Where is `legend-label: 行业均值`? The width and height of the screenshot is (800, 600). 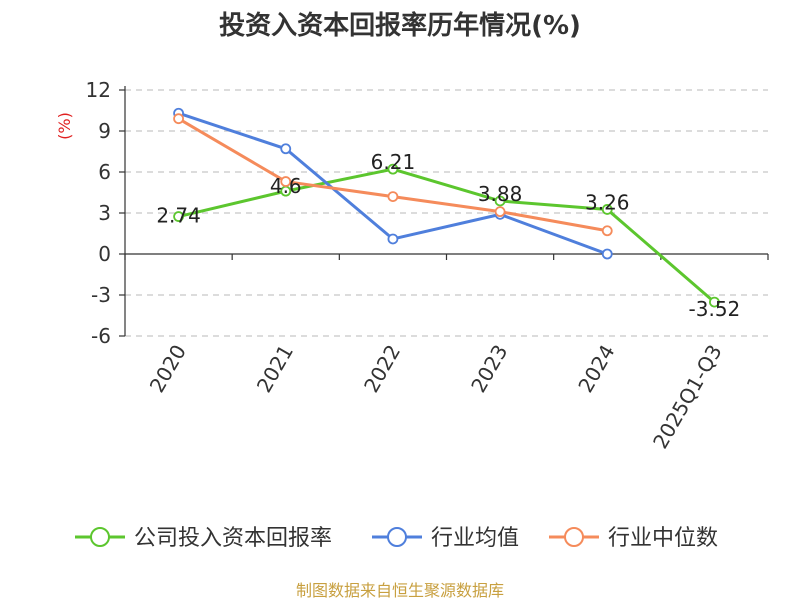 legend-label: 行业均值 is located at coordinates (475, 538).